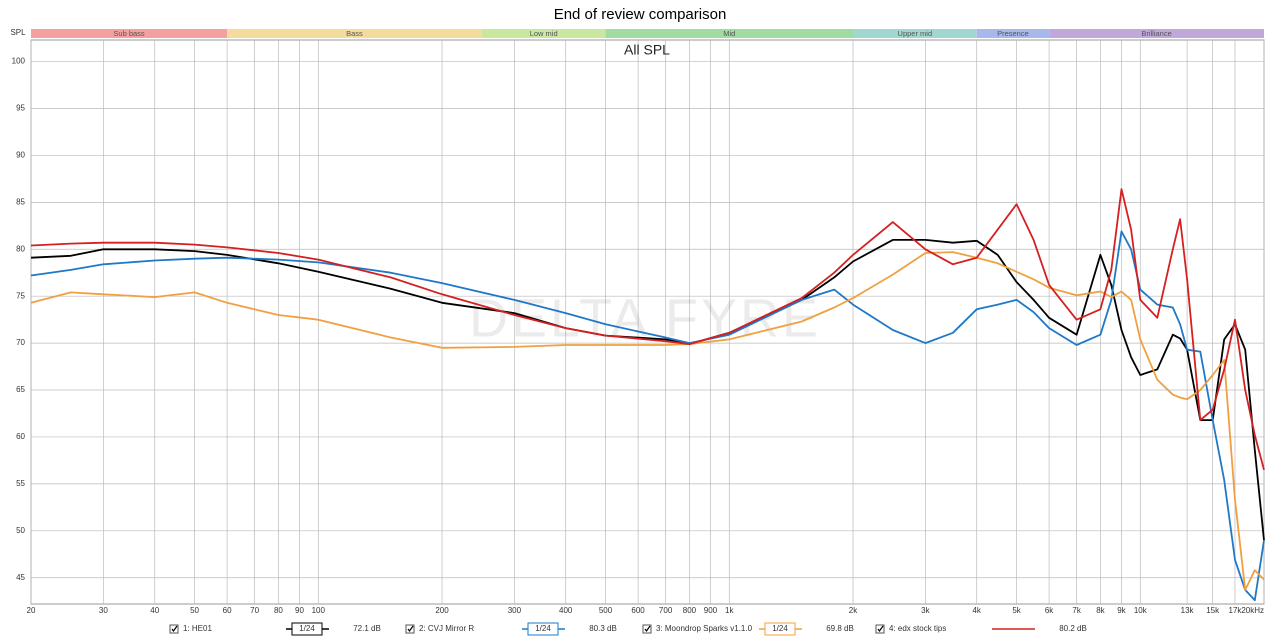  What do you see at coordinates (446, 628) in the screenshot?
I see `legend-label: 2: CVJ Mirror R` at bounding box center [446, 628].